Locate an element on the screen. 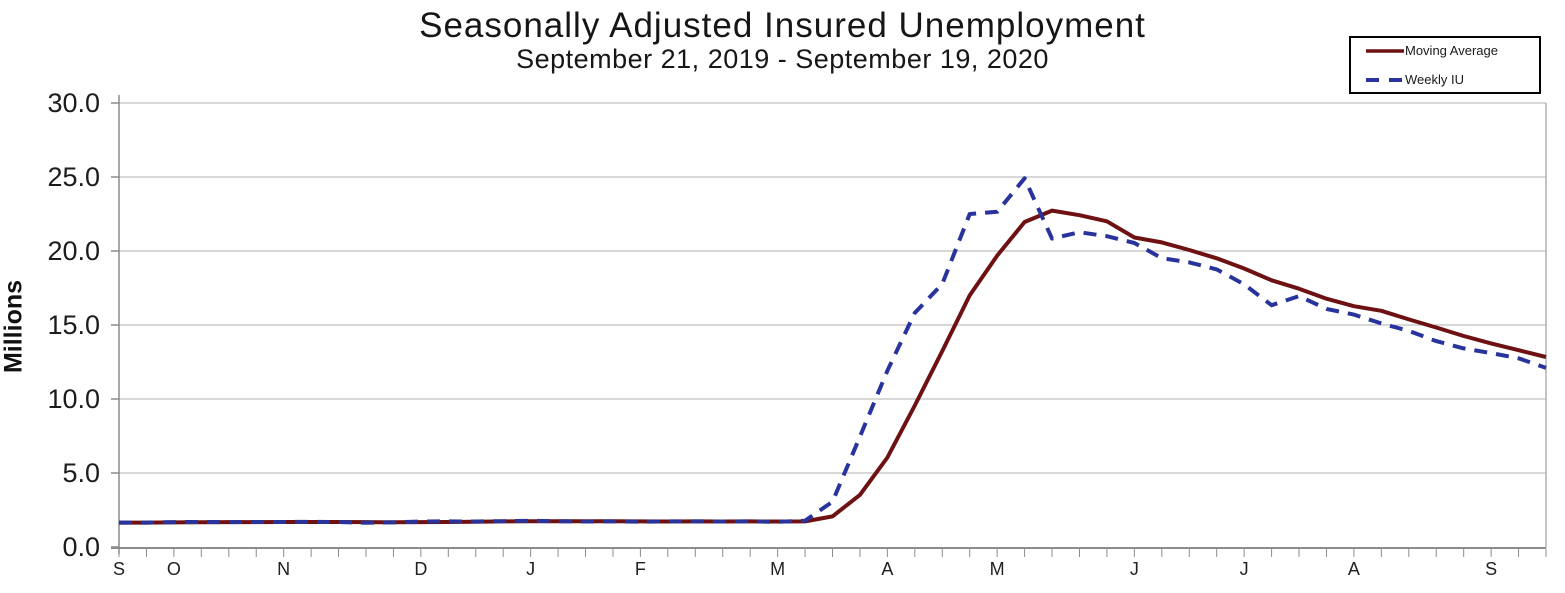 The height and width of the screenshot is (593, 1565). month-label: F is located at coordinates (640, 569).